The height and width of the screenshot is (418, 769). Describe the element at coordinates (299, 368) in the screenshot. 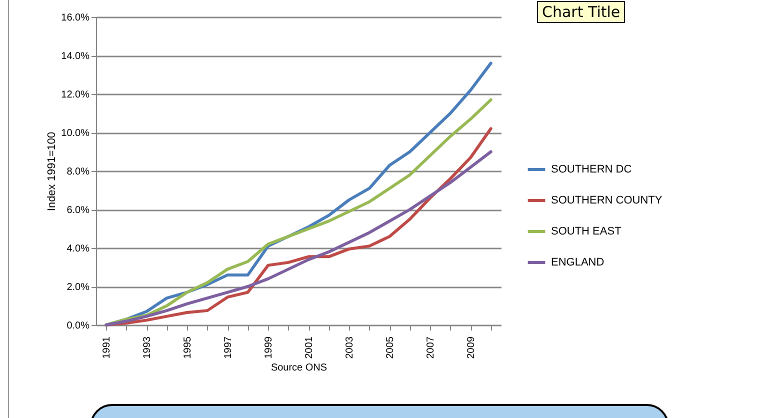

I see `x-axis-title: Source ONS` at that location.